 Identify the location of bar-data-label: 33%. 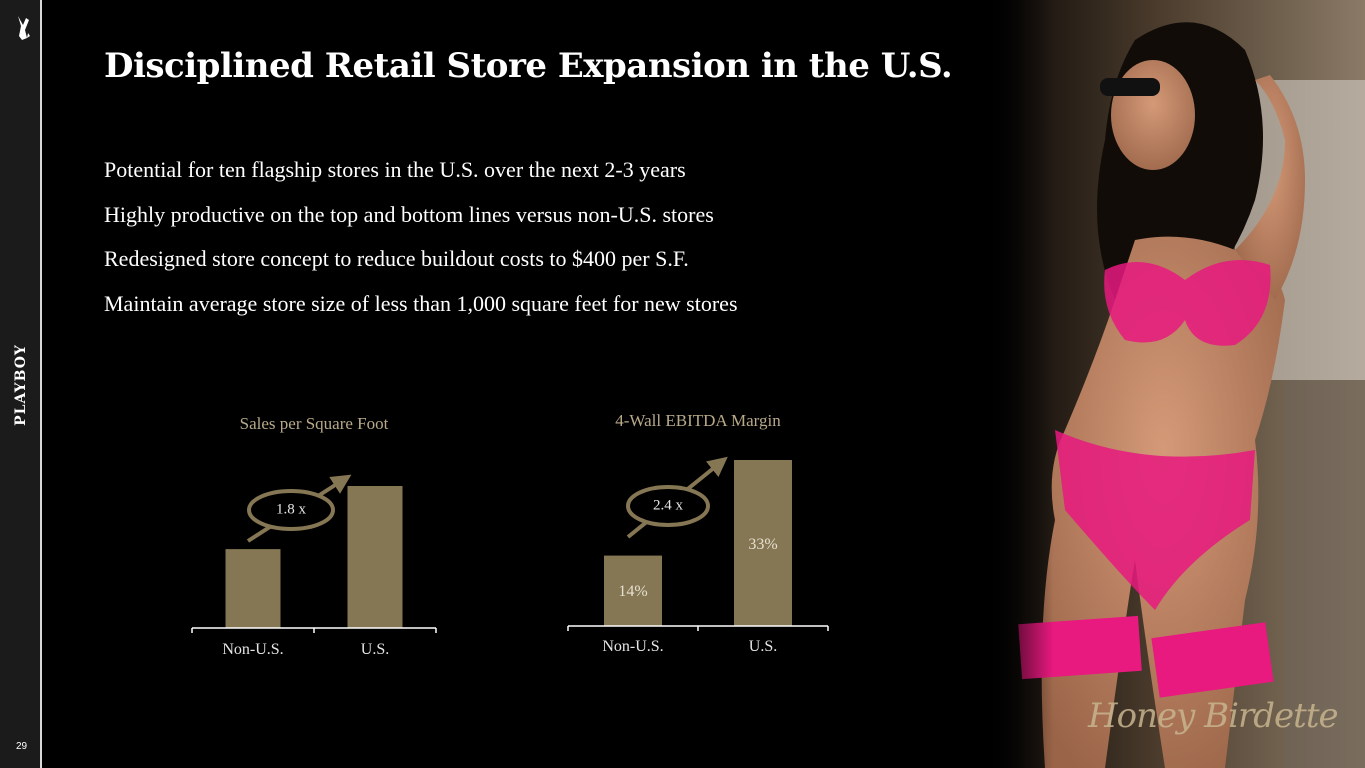
(763, 544).